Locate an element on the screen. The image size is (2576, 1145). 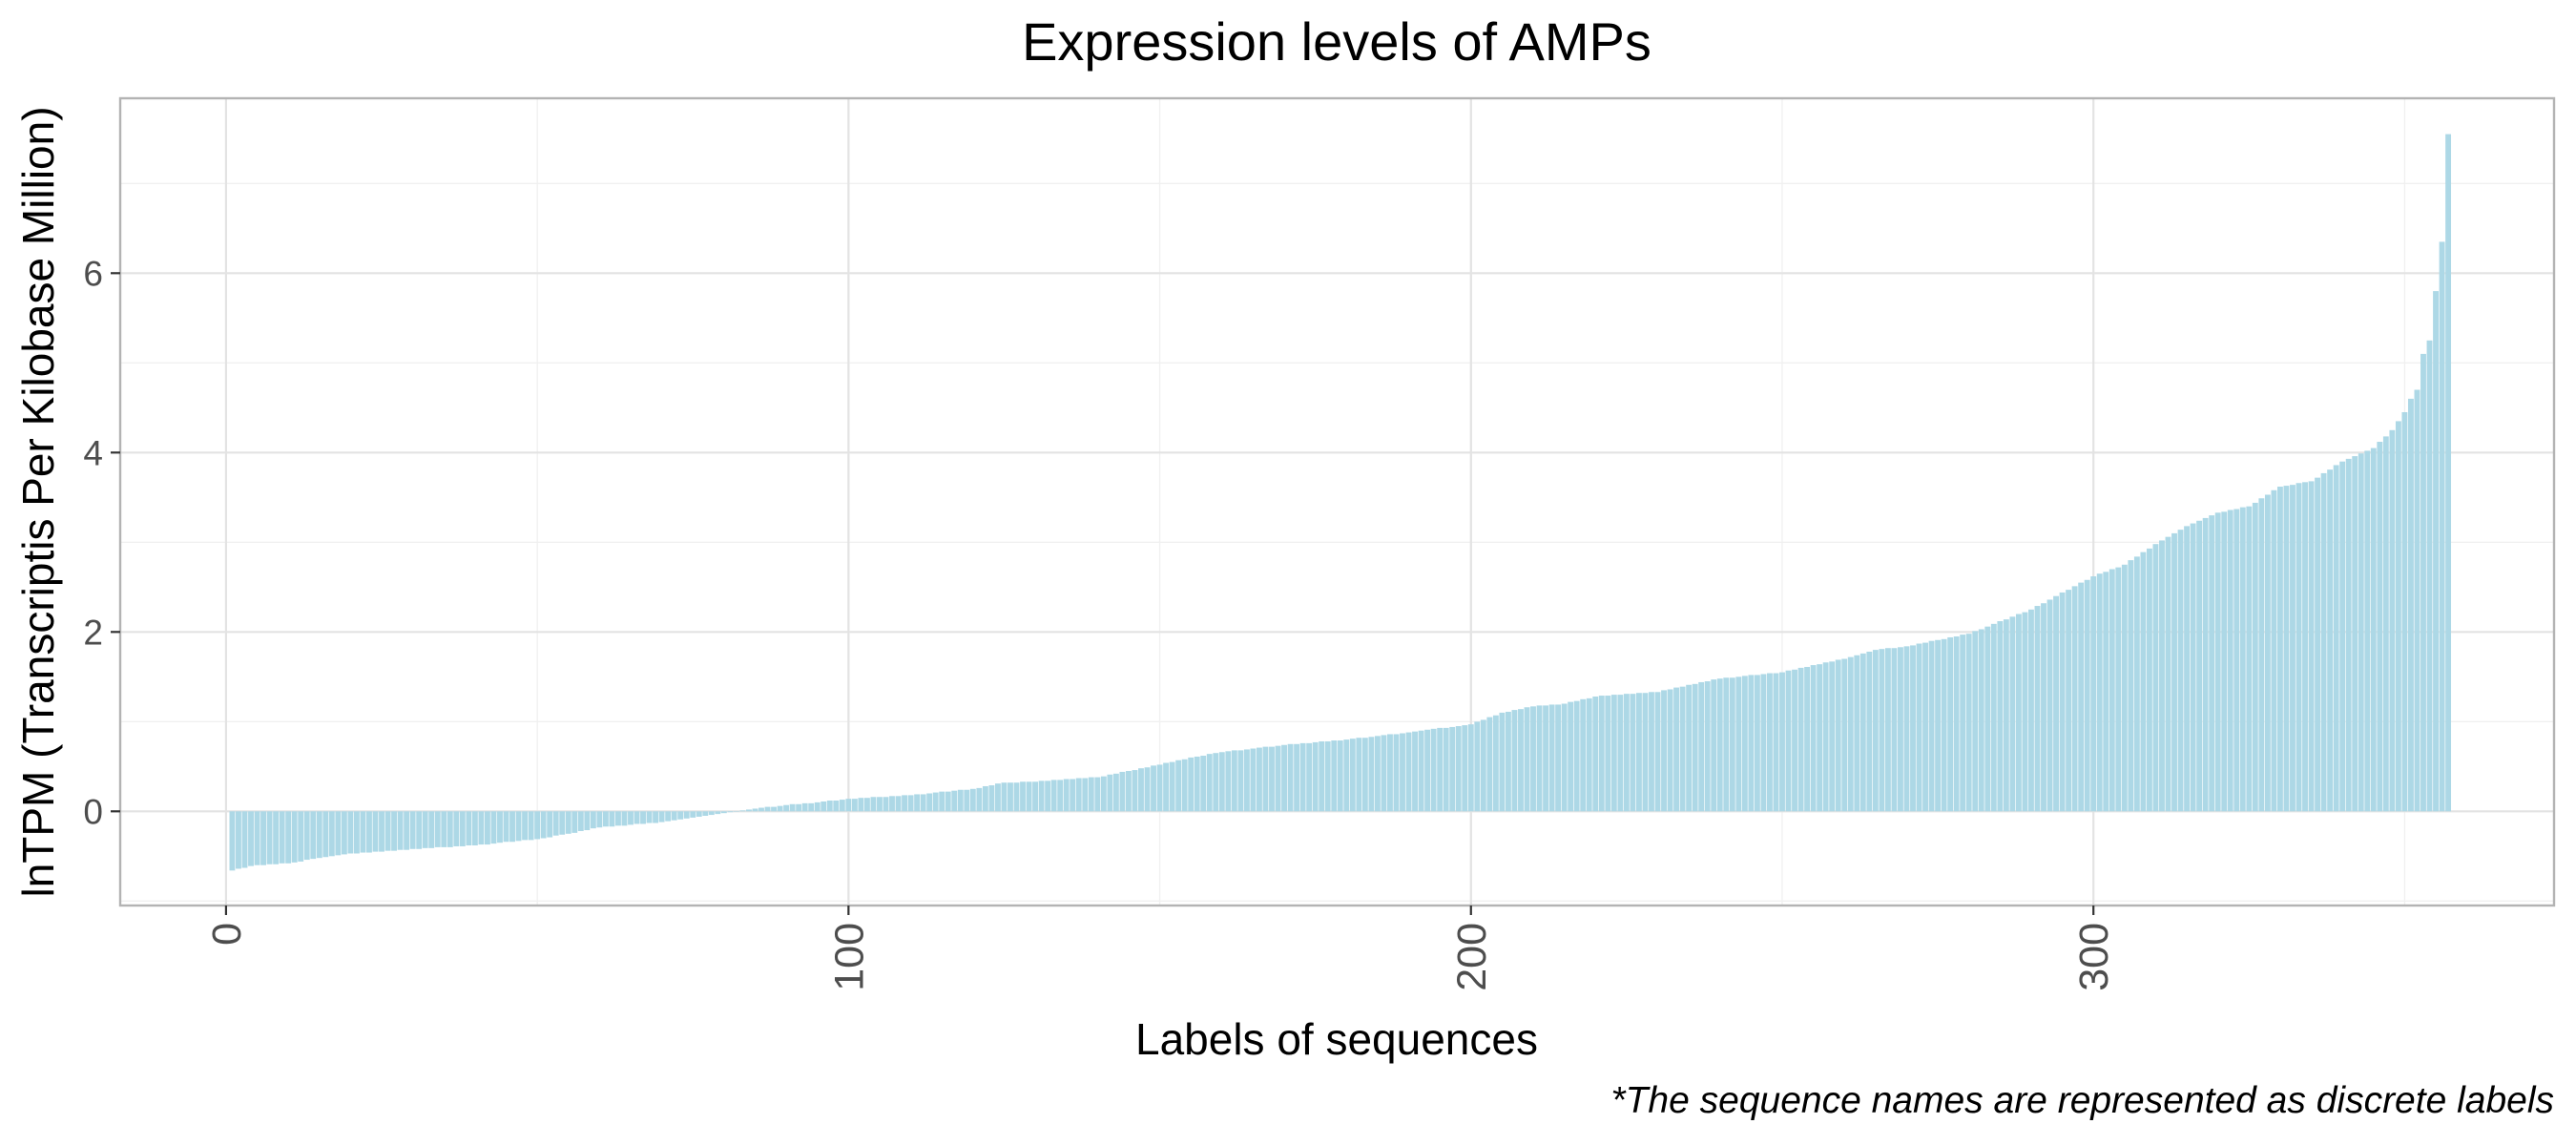
y-tick-label: 4 is located at coordinates (93, 453).